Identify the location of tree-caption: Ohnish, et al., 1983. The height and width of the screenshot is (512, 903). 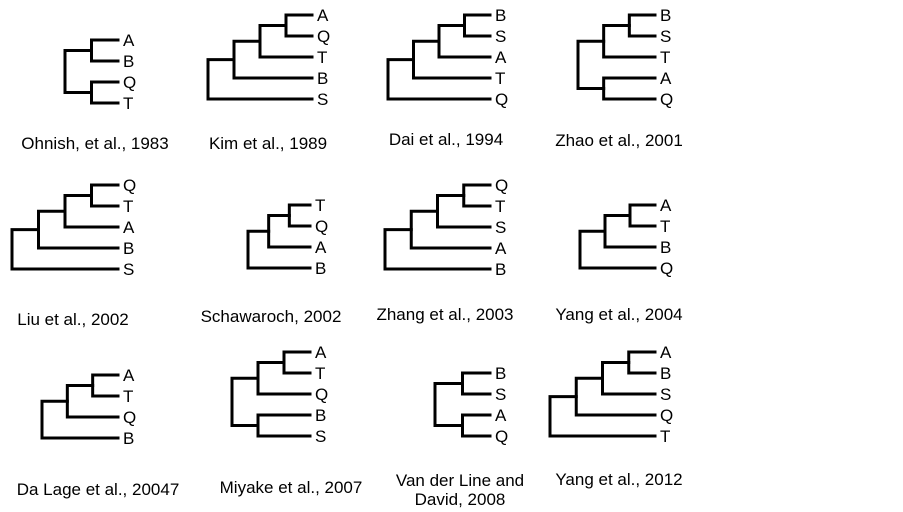
(94, 143).